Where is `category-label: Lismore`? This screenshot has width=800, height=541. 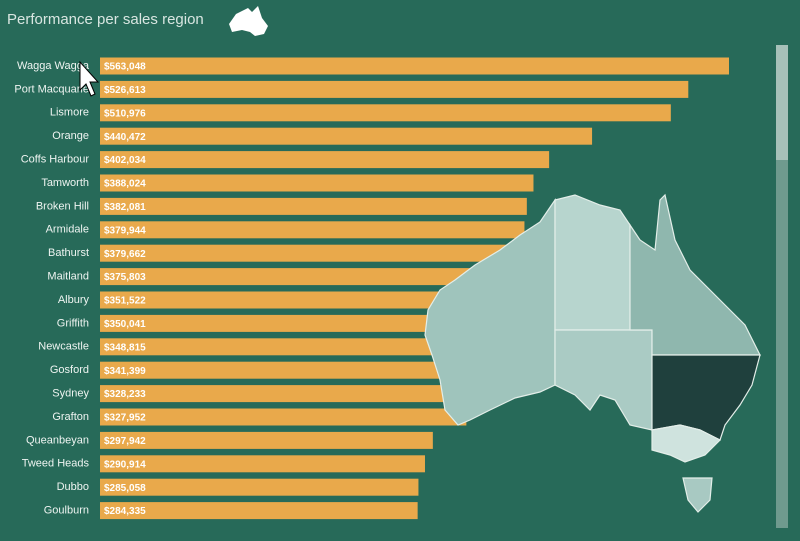 category-label: Lismore is located at coordinates (69, 113).